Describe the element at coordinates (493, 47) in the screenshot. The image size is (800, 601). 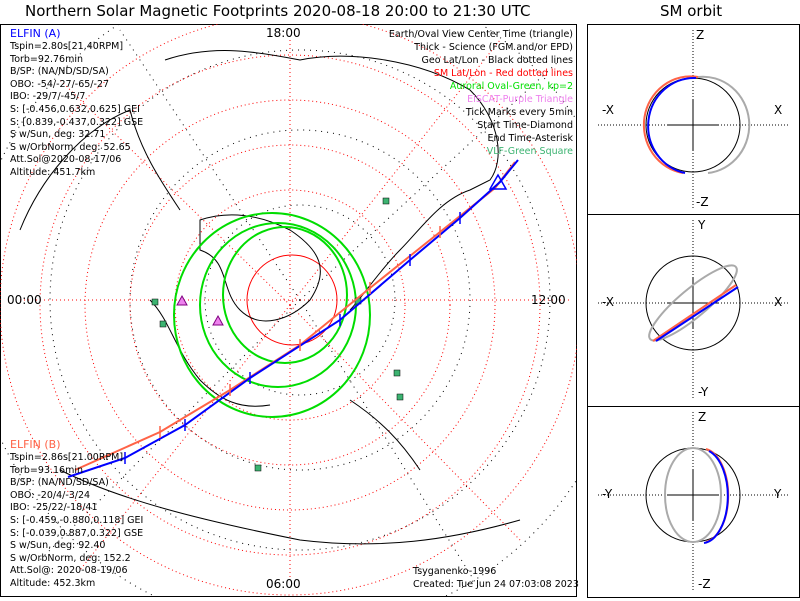
I see `legend-item: Thick - Science (FGM and/or EPD)` at that location.